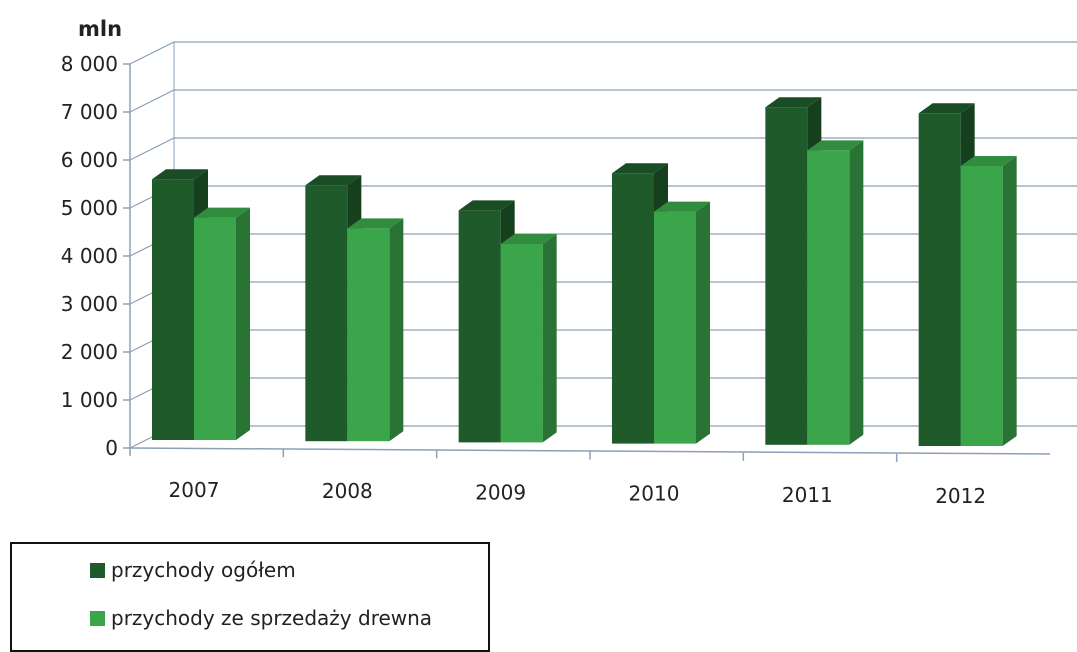 This screenshot has height=652, width=1077. What do you see at coordinates (272, 618) in the screenshot?
I see `legend-label-wood: przychody ze sprzedaży drewna` at bounding box center [272, 618].